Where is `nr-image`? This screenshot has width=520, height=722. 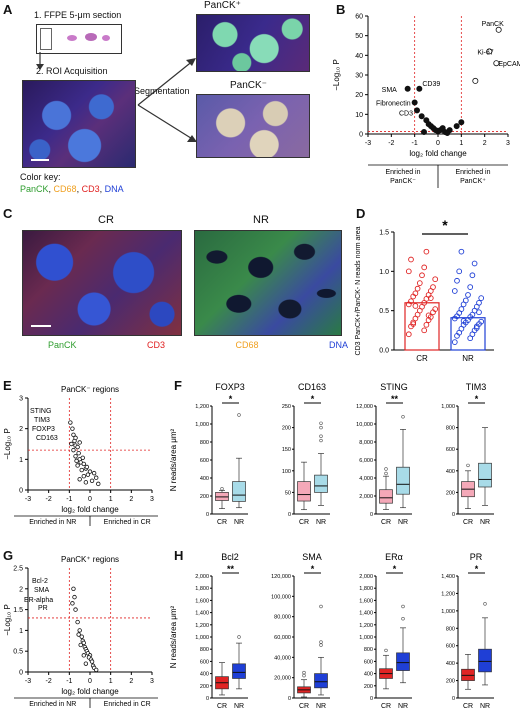
nr-image is located at coordinates (268, 283).